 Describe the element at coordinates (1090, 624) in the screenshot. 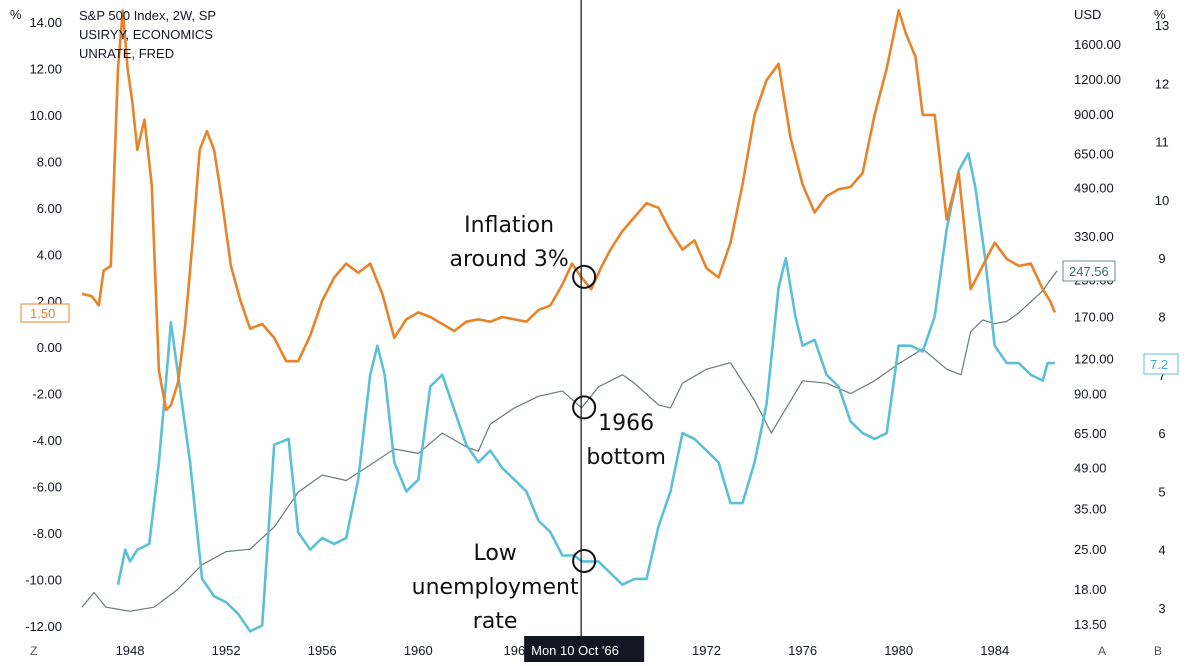

I see `price-axis-tick: 13.50` at that location.